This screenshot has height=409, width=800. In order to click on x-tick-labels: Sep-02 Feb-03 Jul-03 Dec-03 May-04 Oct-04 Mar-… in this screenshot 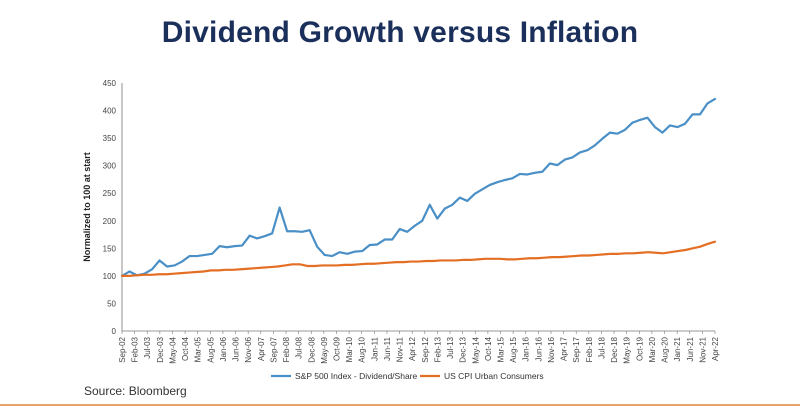, I will do `click(419, 347)`.